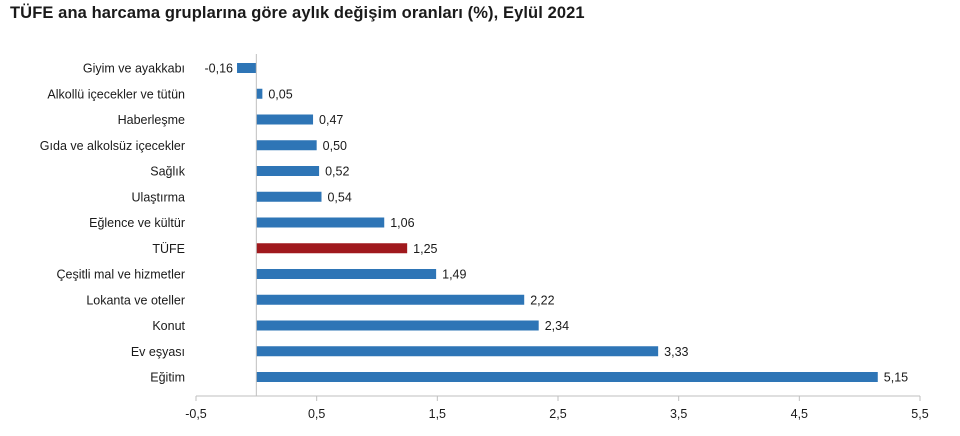  I want to click on category-label-gida-ve-alkolsuz-icecekler: Gıda ve alkolsüz içecekler, so click(112, 146).